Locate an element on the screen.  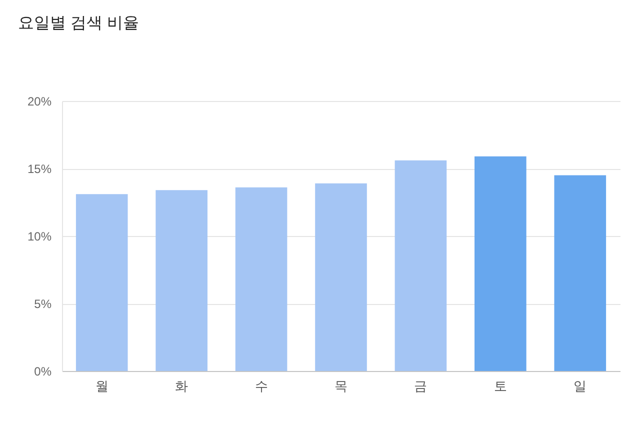
y-tick-label: 0% is located at coordinates (43, 371).